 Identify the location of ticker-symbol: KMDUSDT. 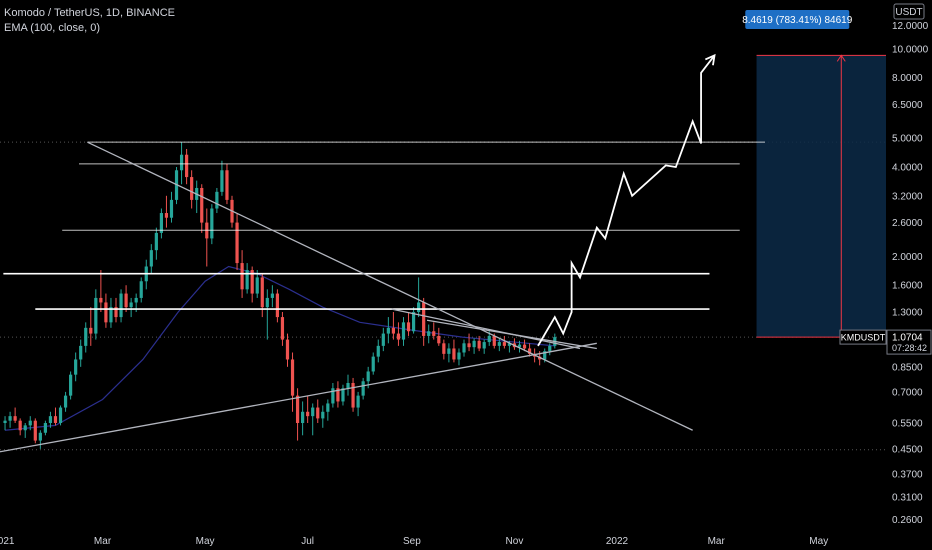
(863, 338).